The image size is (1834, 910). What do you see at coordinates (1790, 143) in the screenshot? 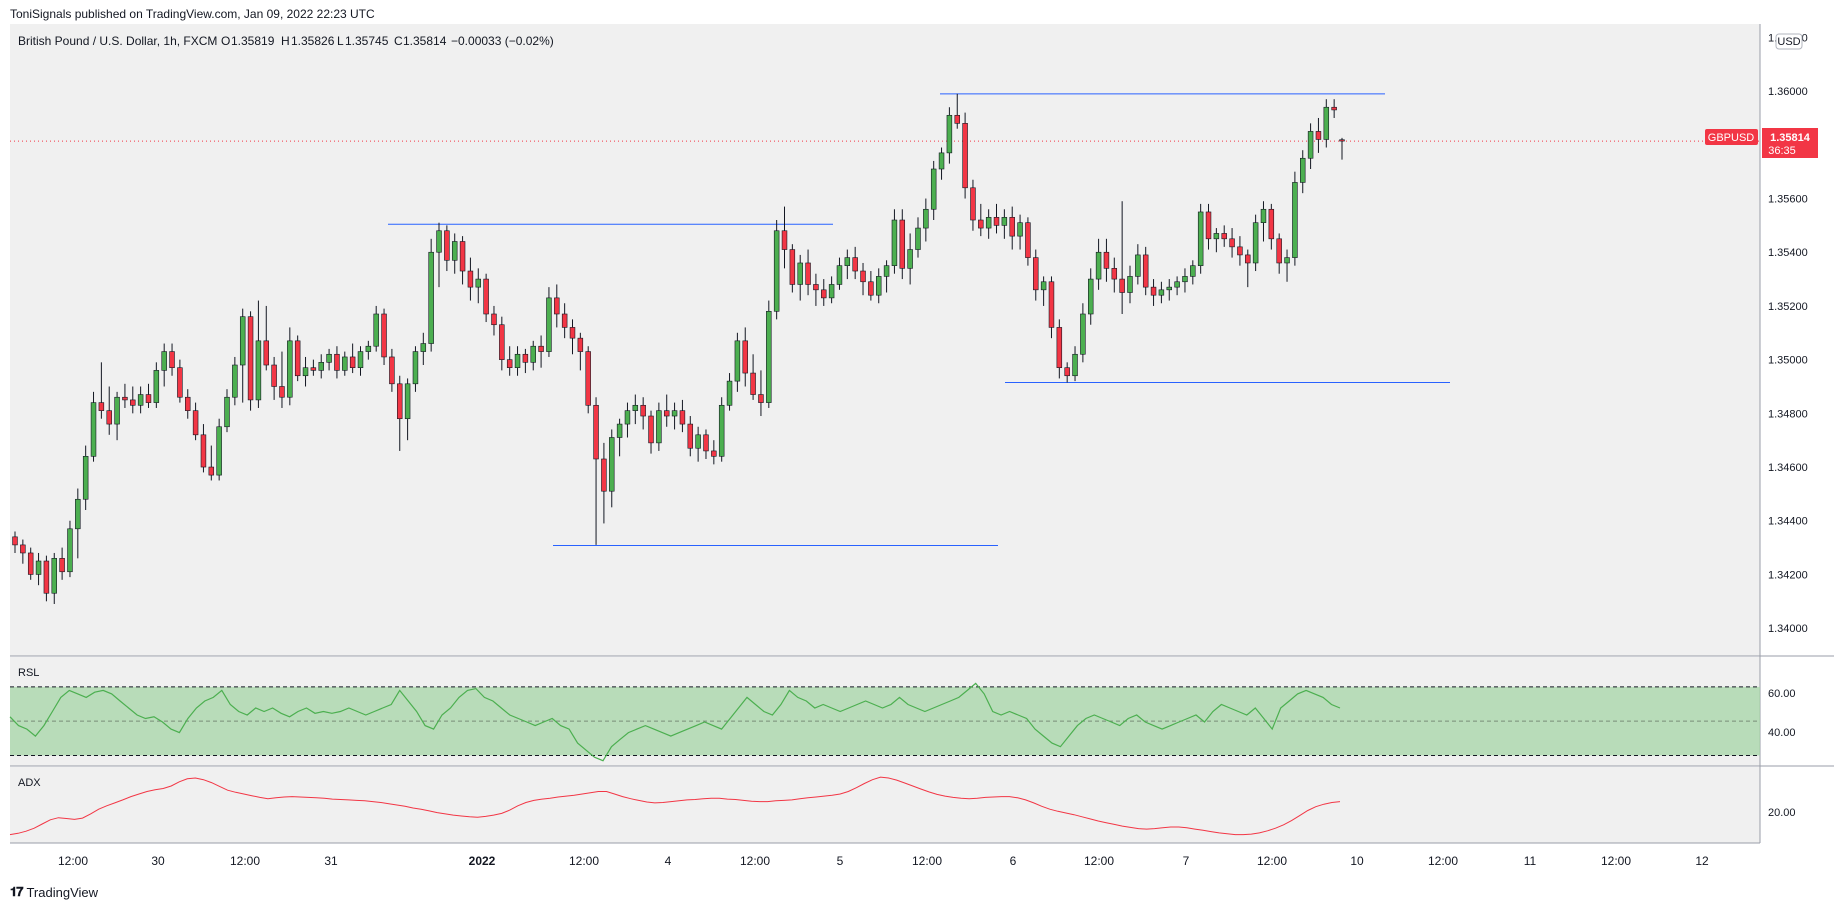
I see `last-price-tag` at bounding box center [1790, 143].